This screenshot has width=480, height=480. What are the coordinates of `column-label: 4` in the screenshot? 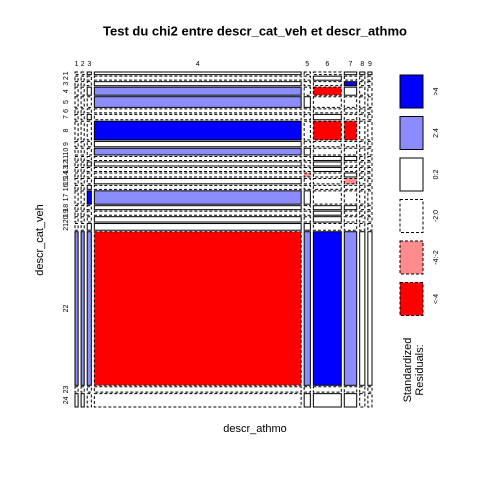 It's located at (198, 64).